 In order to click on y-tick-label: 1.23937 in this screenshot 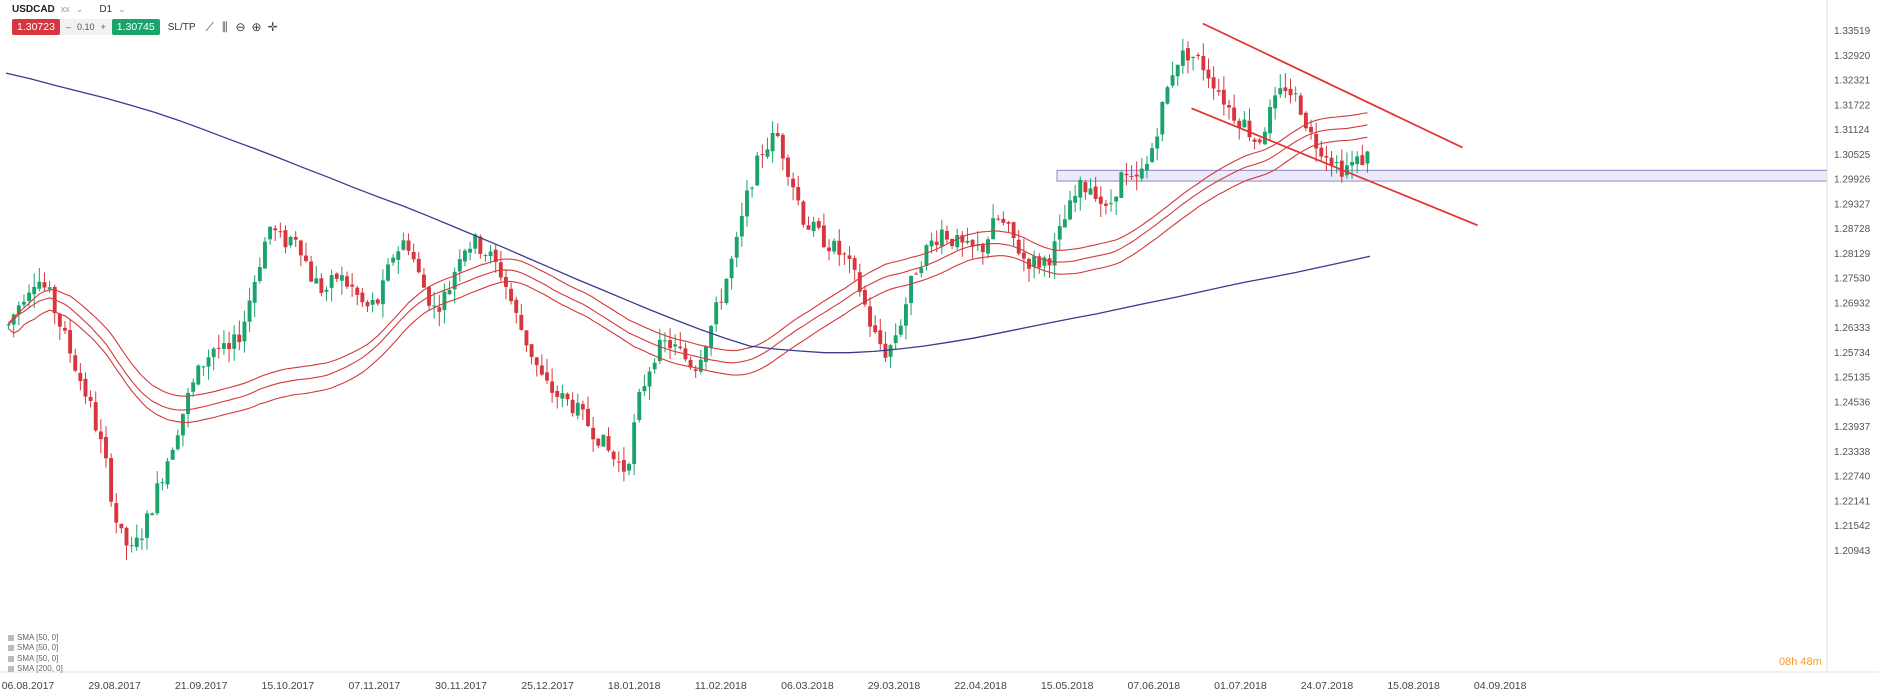, I will do `click(1852, 427)`.